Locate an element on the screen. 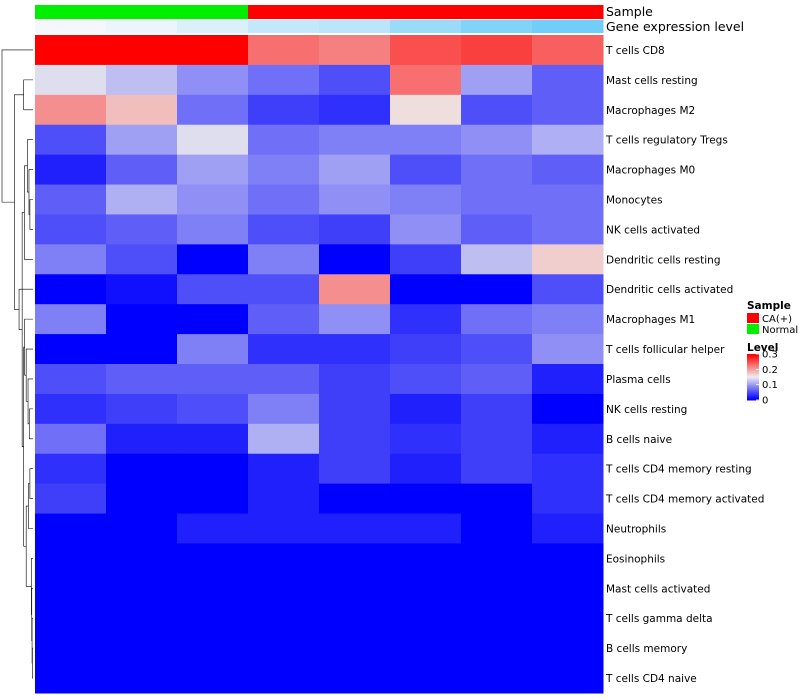  sample-annotation-label: Sample is located at coordinates (629, 11).